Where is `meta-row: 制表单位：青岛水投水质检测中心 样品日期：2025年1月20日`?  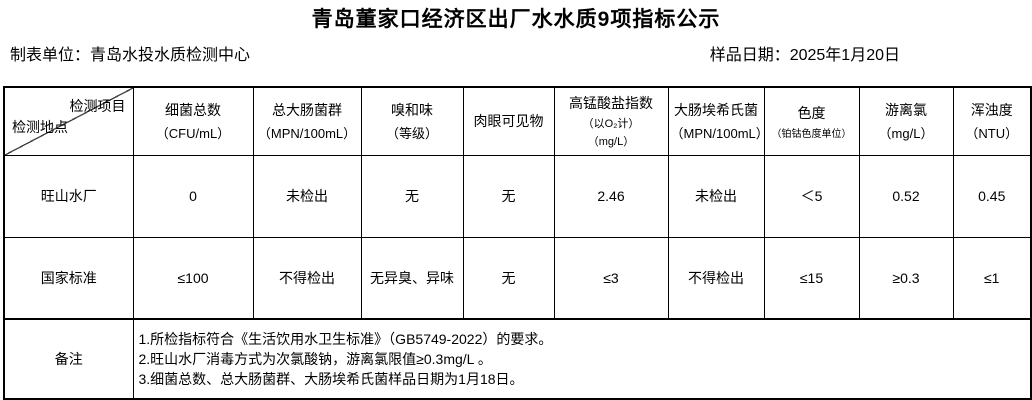 meta-row: 制表单位：青岛水投水质检测中心 样品日期：2025年1月20日 is located at coordinates (516, 56).